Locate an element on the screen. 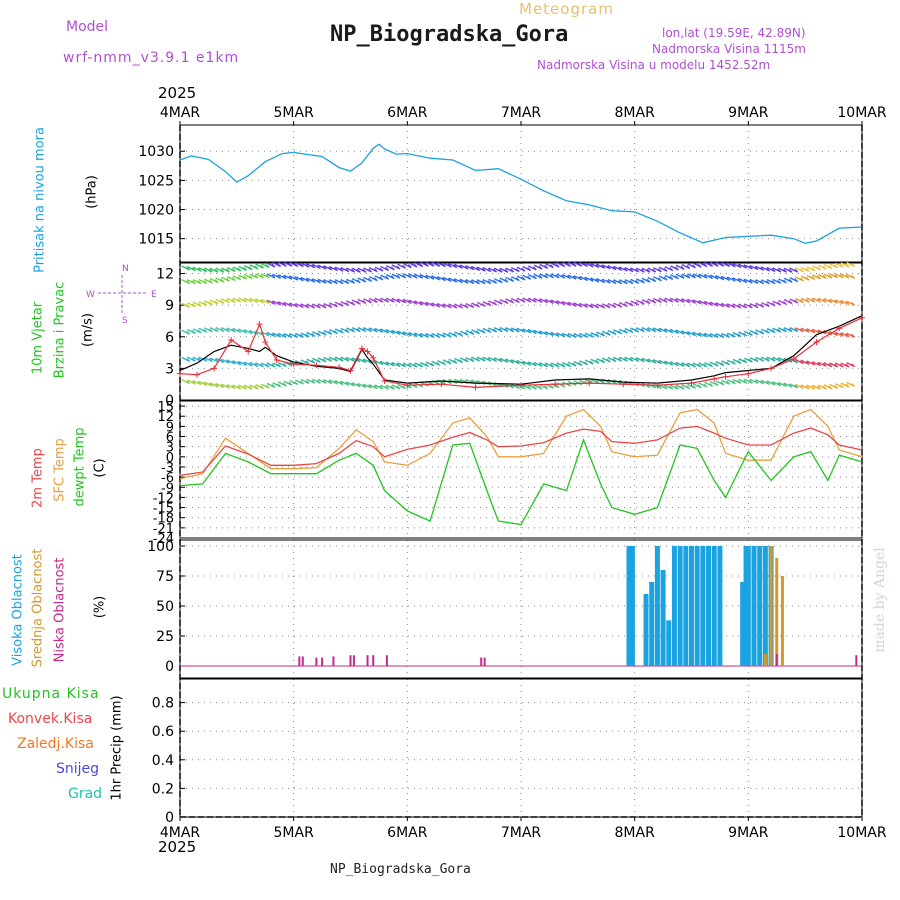 The image size is (900, 900). compass-e: E is located at coordinates (154, 295).